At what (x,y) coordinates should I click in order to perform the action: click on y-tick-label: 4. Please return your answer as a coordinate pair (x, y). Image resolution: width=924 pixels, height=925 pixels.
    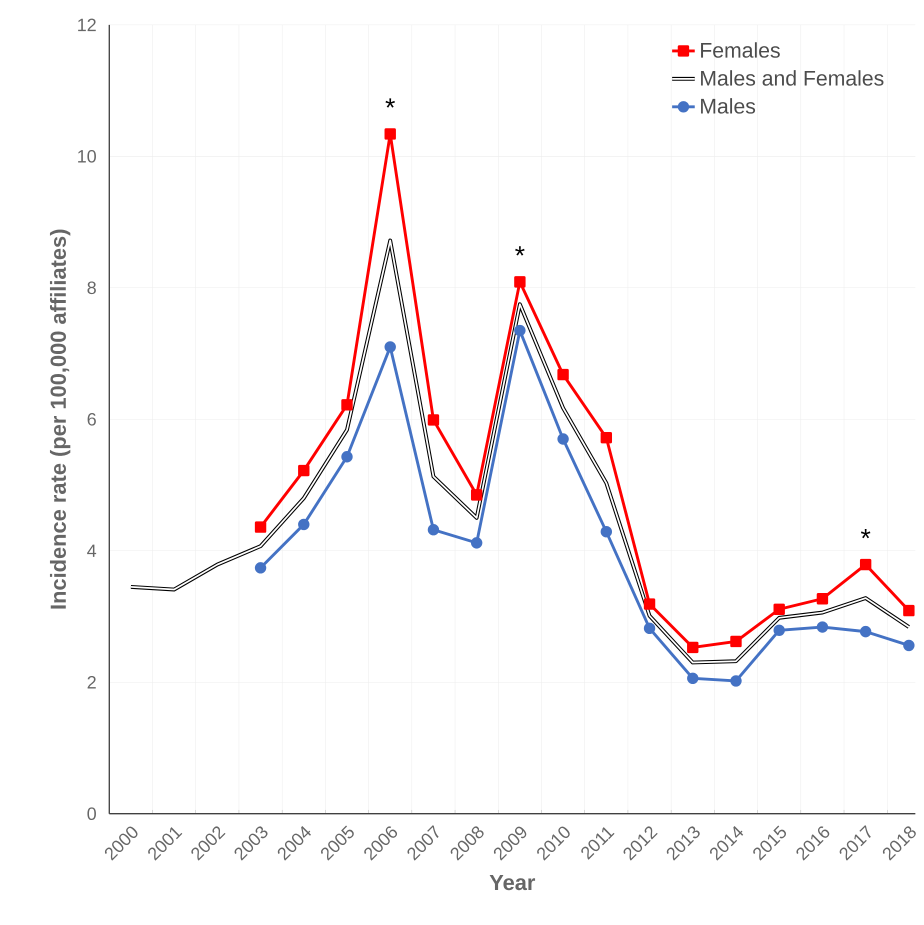
    Looking at the image, I should click on (91, 550).